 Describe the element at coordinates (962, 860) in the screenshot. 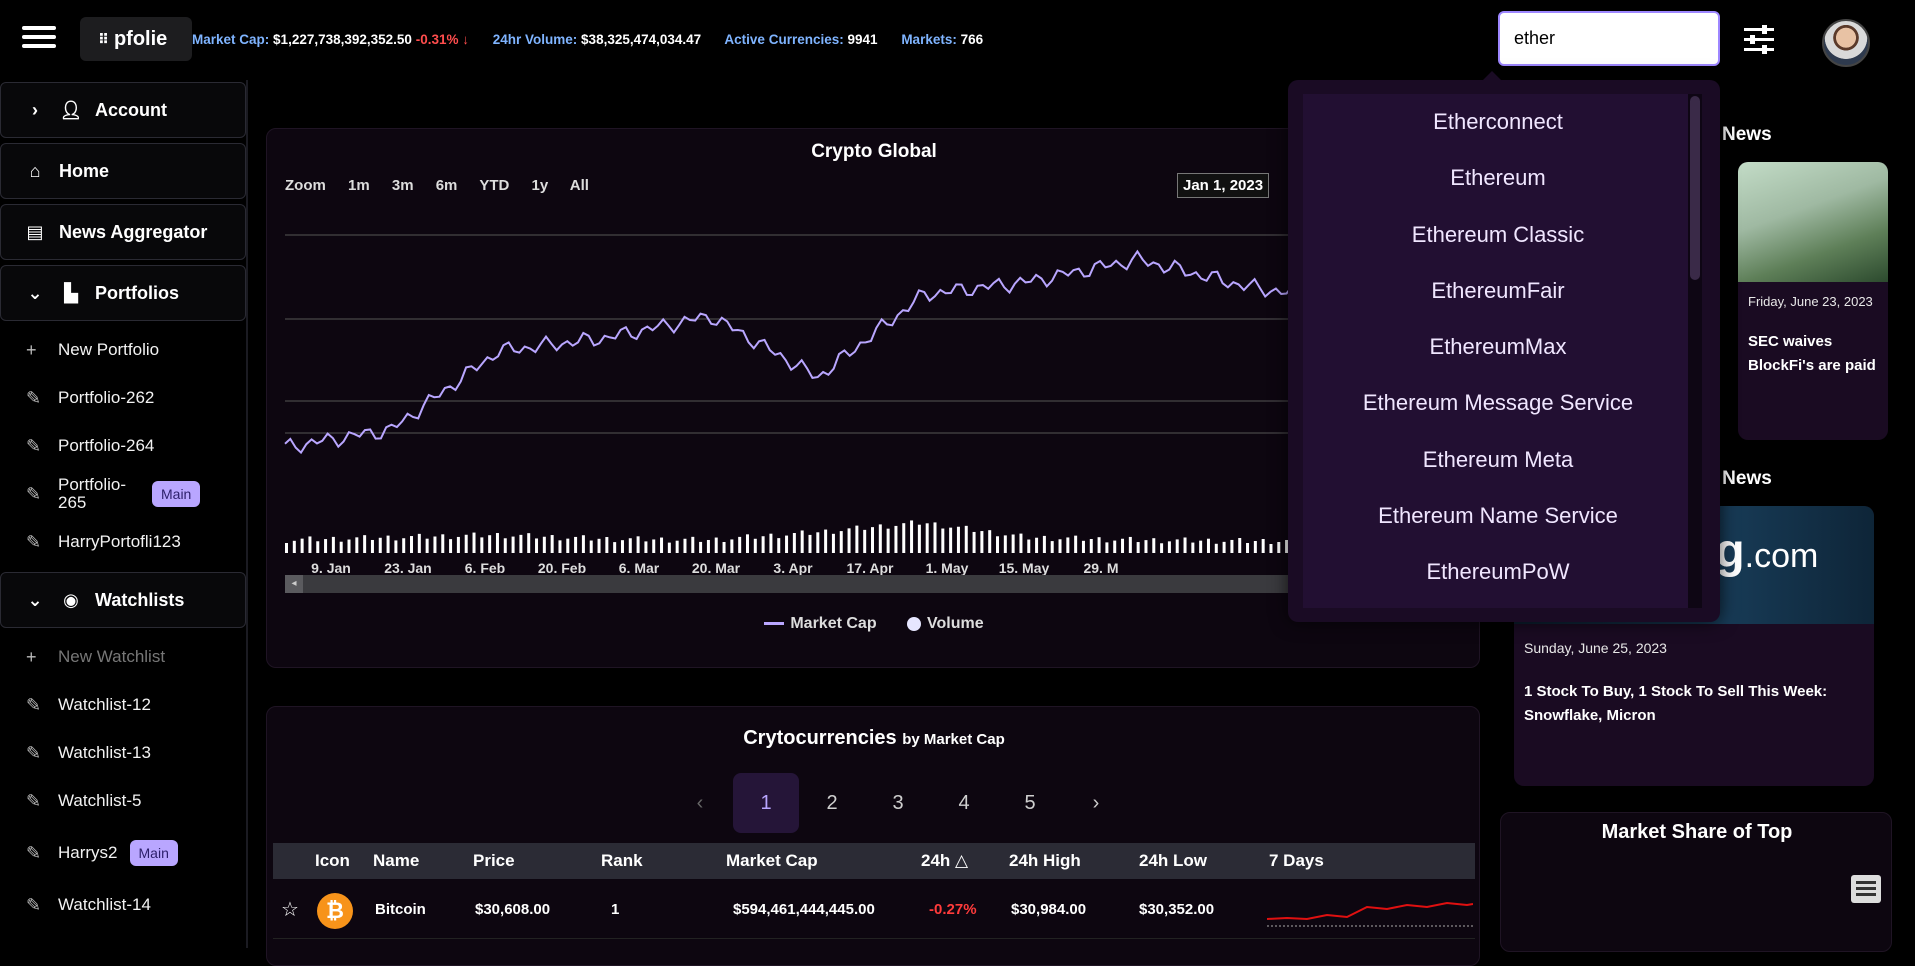

I see `sort-up-icon: △` at that location.